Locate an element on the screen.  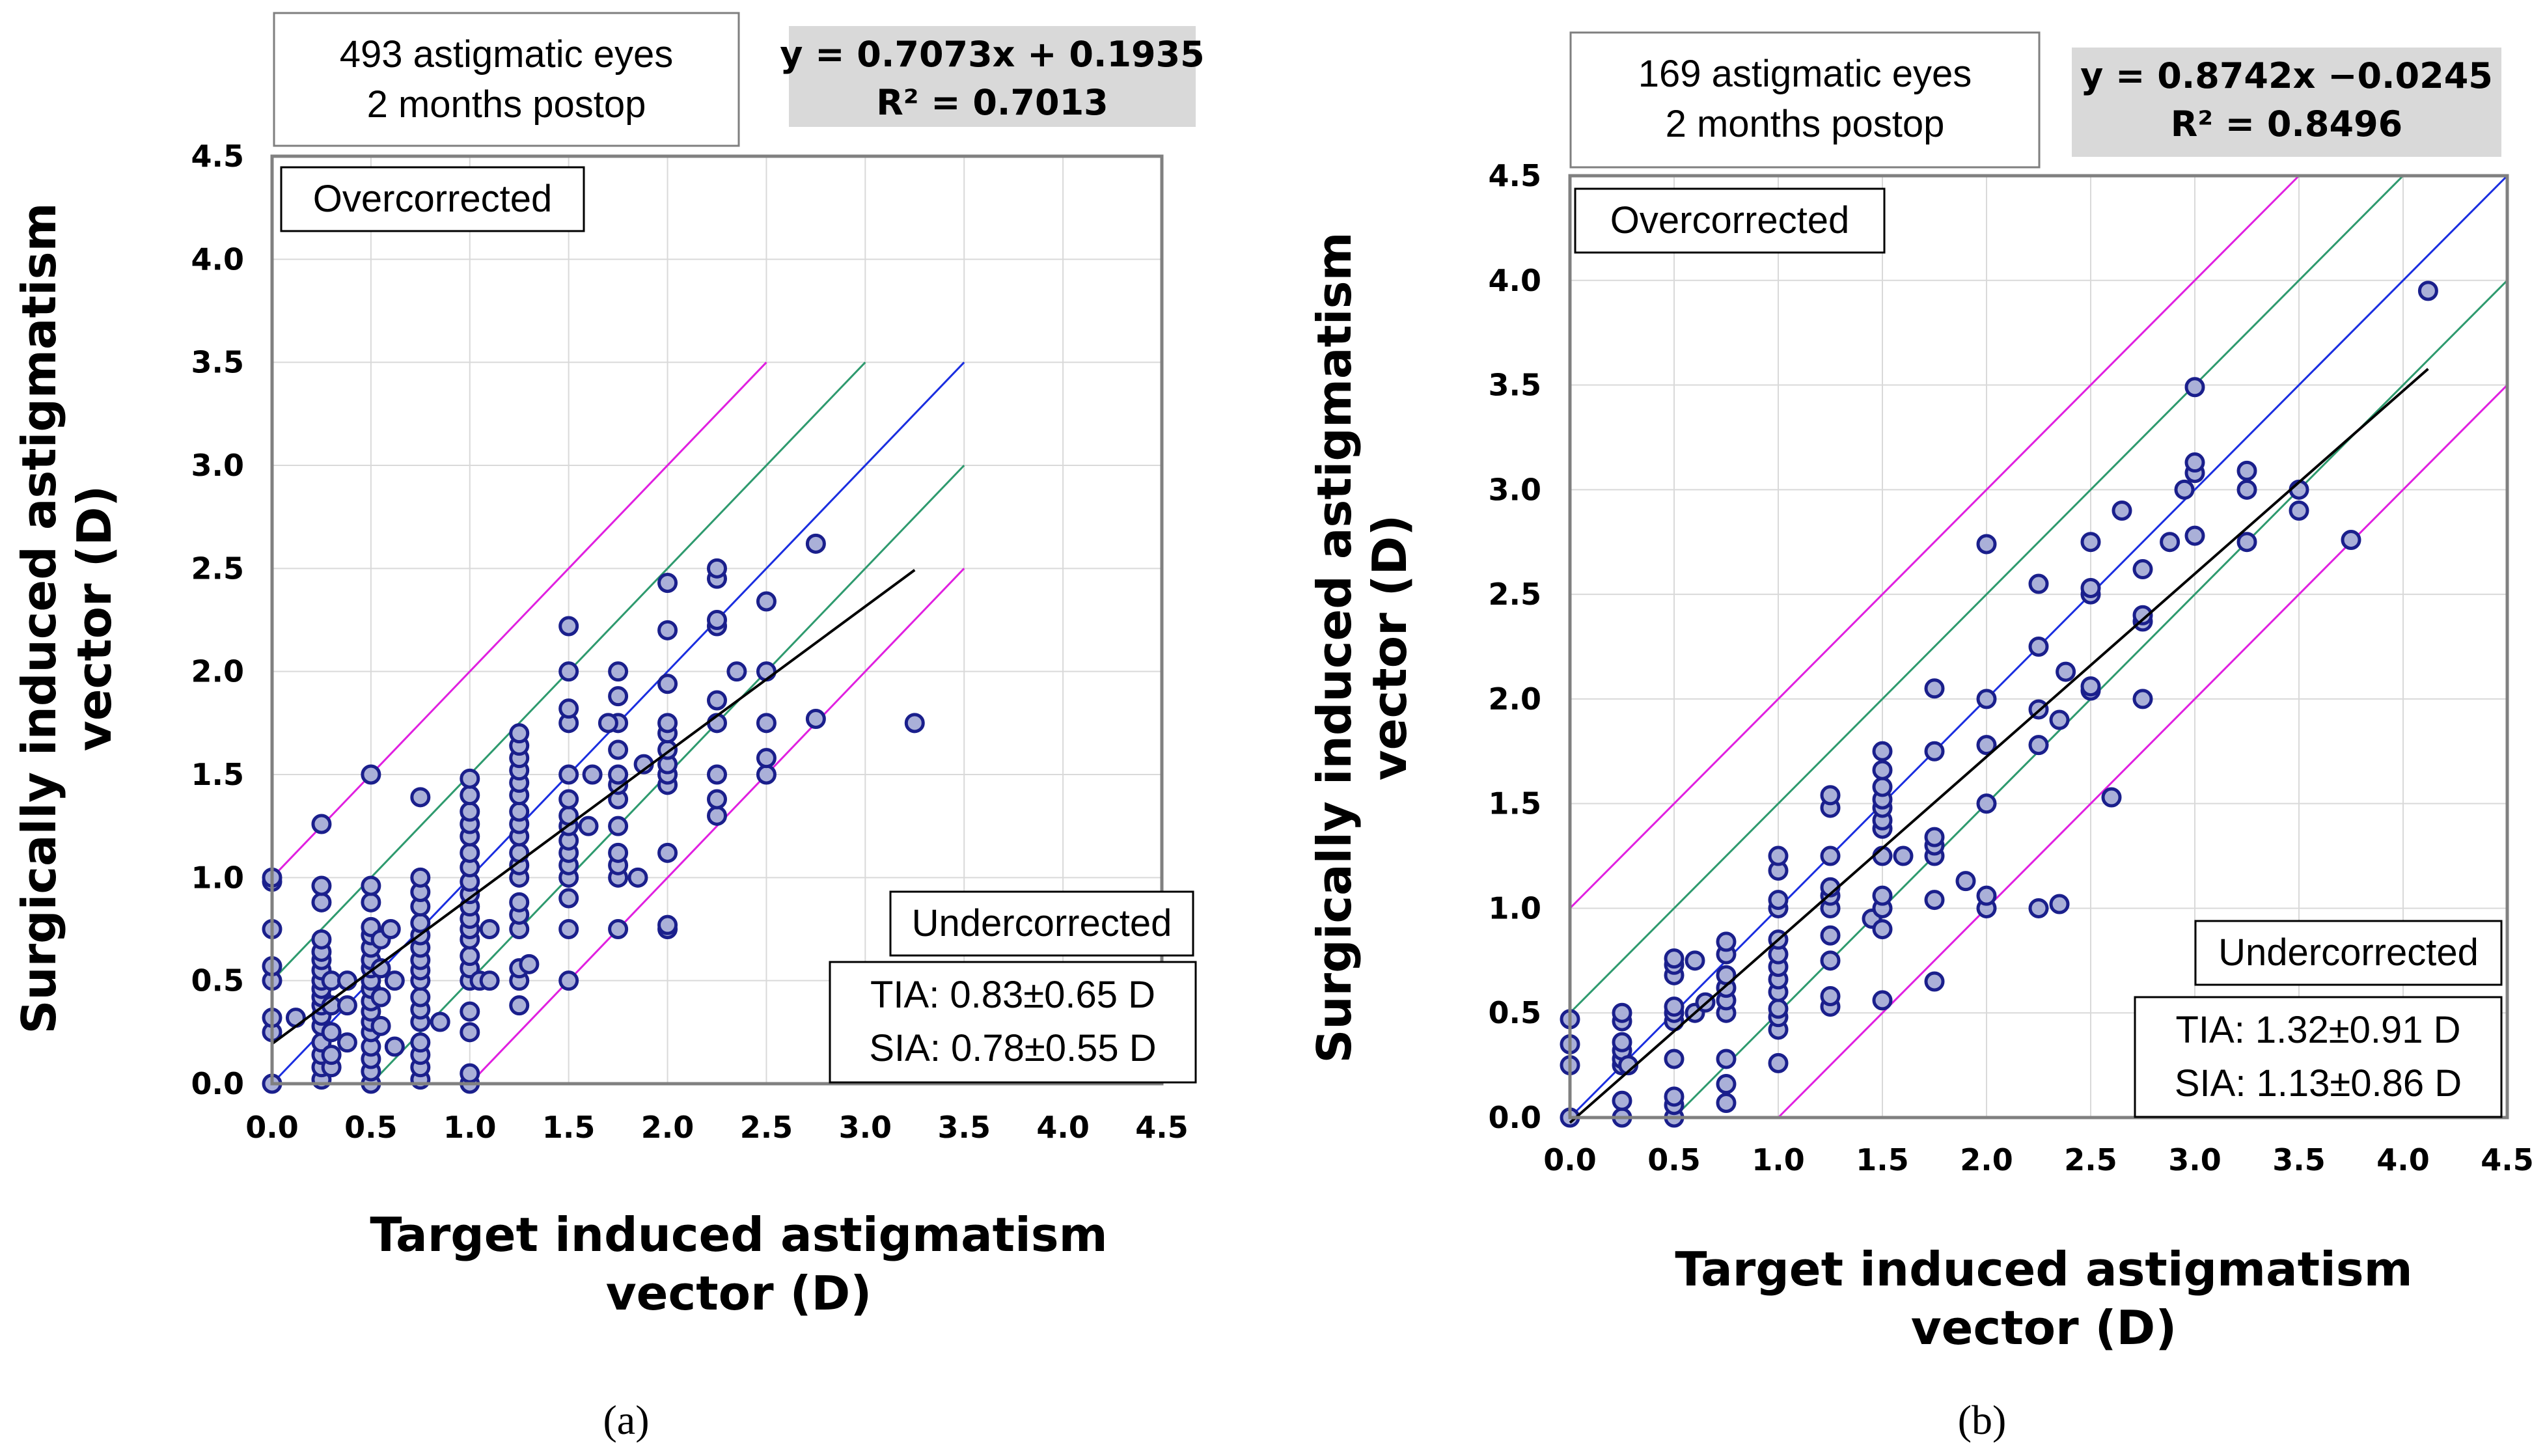
y-tick-label: 3.0 is located at coordinates (218, 466).